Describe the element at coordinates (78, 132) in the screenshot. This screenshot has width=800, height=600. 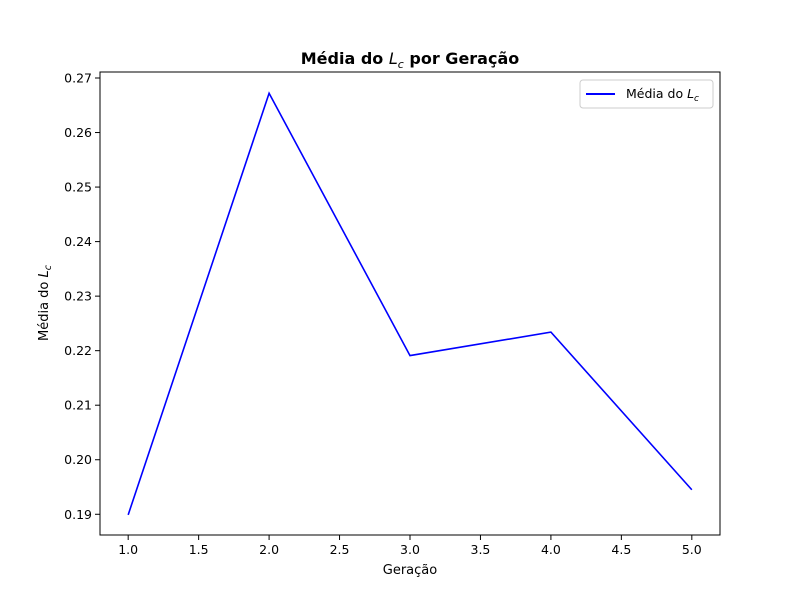
I see `y-tick-label: 0.26` at that location.